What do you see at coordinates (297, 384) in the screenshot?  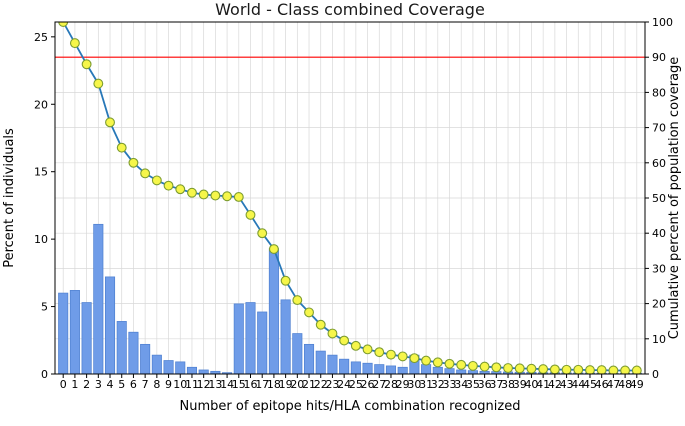 I see `x-tick-label: 20` at bounding box center [297, 384].